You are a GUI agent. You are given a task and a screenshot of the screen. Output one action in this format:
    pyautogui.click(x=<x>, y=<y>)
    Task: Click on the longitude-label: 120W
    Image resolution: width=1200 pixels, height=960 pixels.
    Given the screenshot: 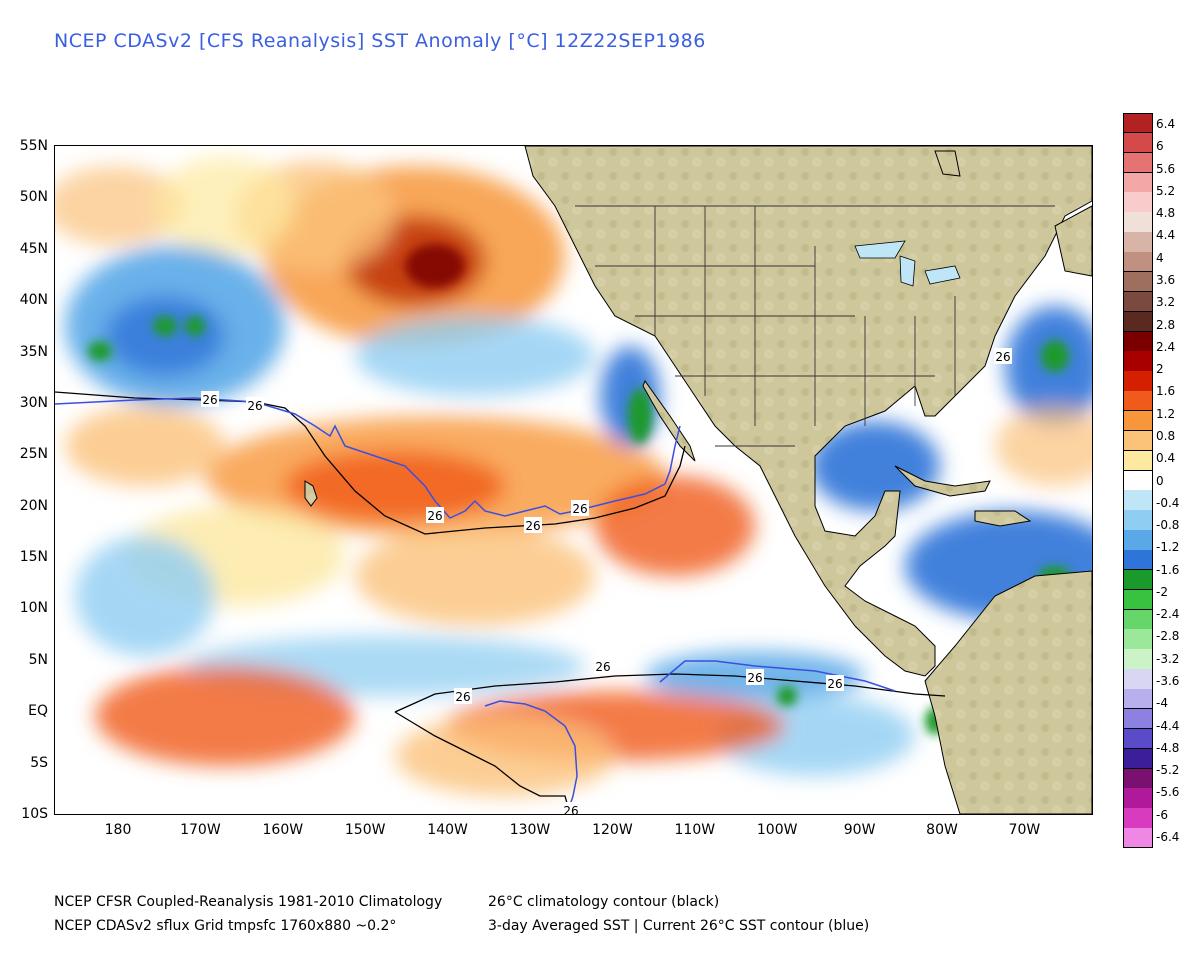 What is the action you would take?
    pyautogui.click(x=612, y=830)
    